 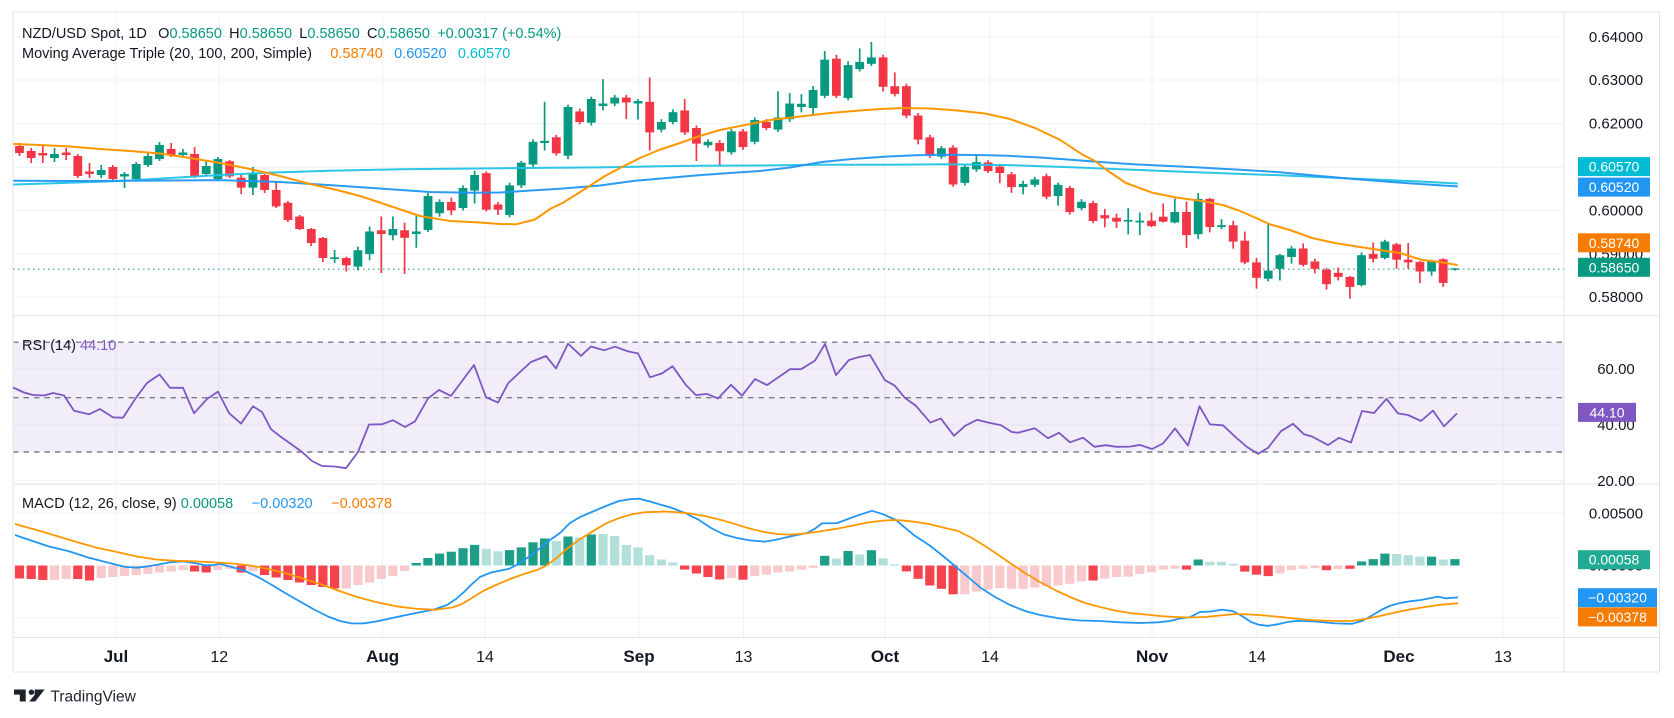 What do you see at coordinates (885, 656) in the screenshot?
I see `svg-text: Oct` at bounding box center [885, 656].